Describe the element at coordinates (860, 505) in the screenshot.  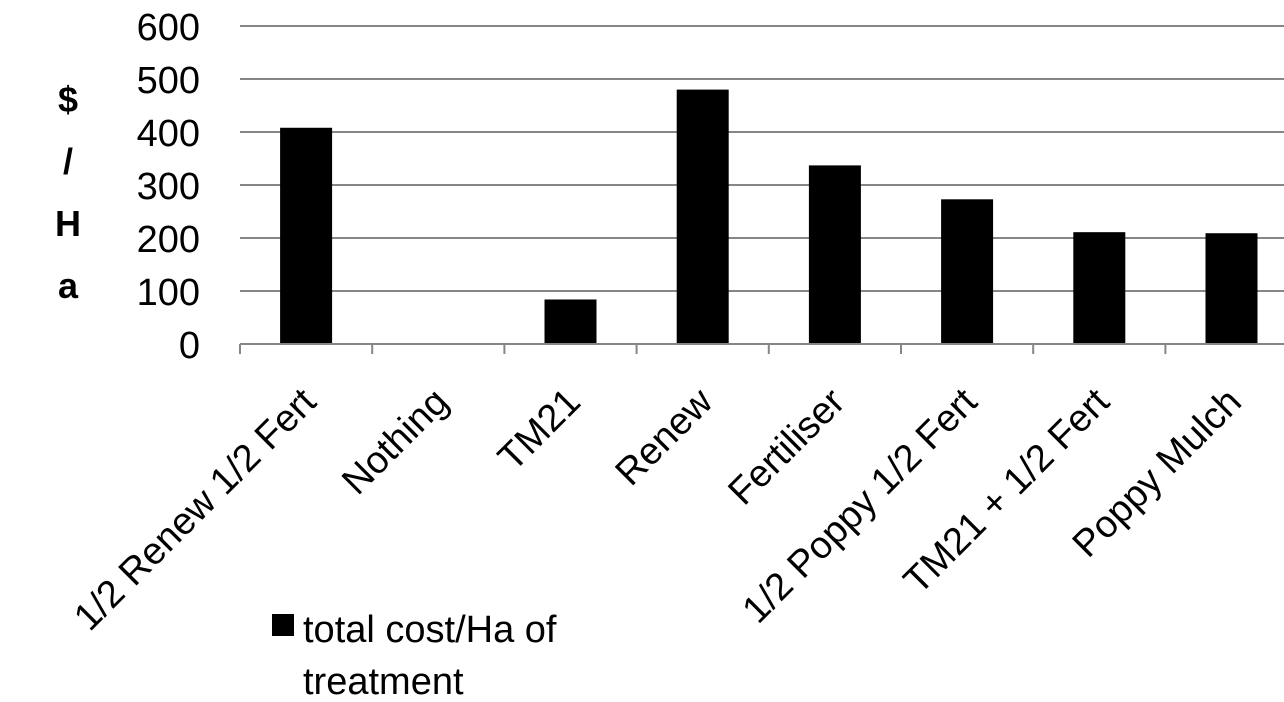
I see `category-label: 1/2 Poppy 1/2 Fert` at that location.